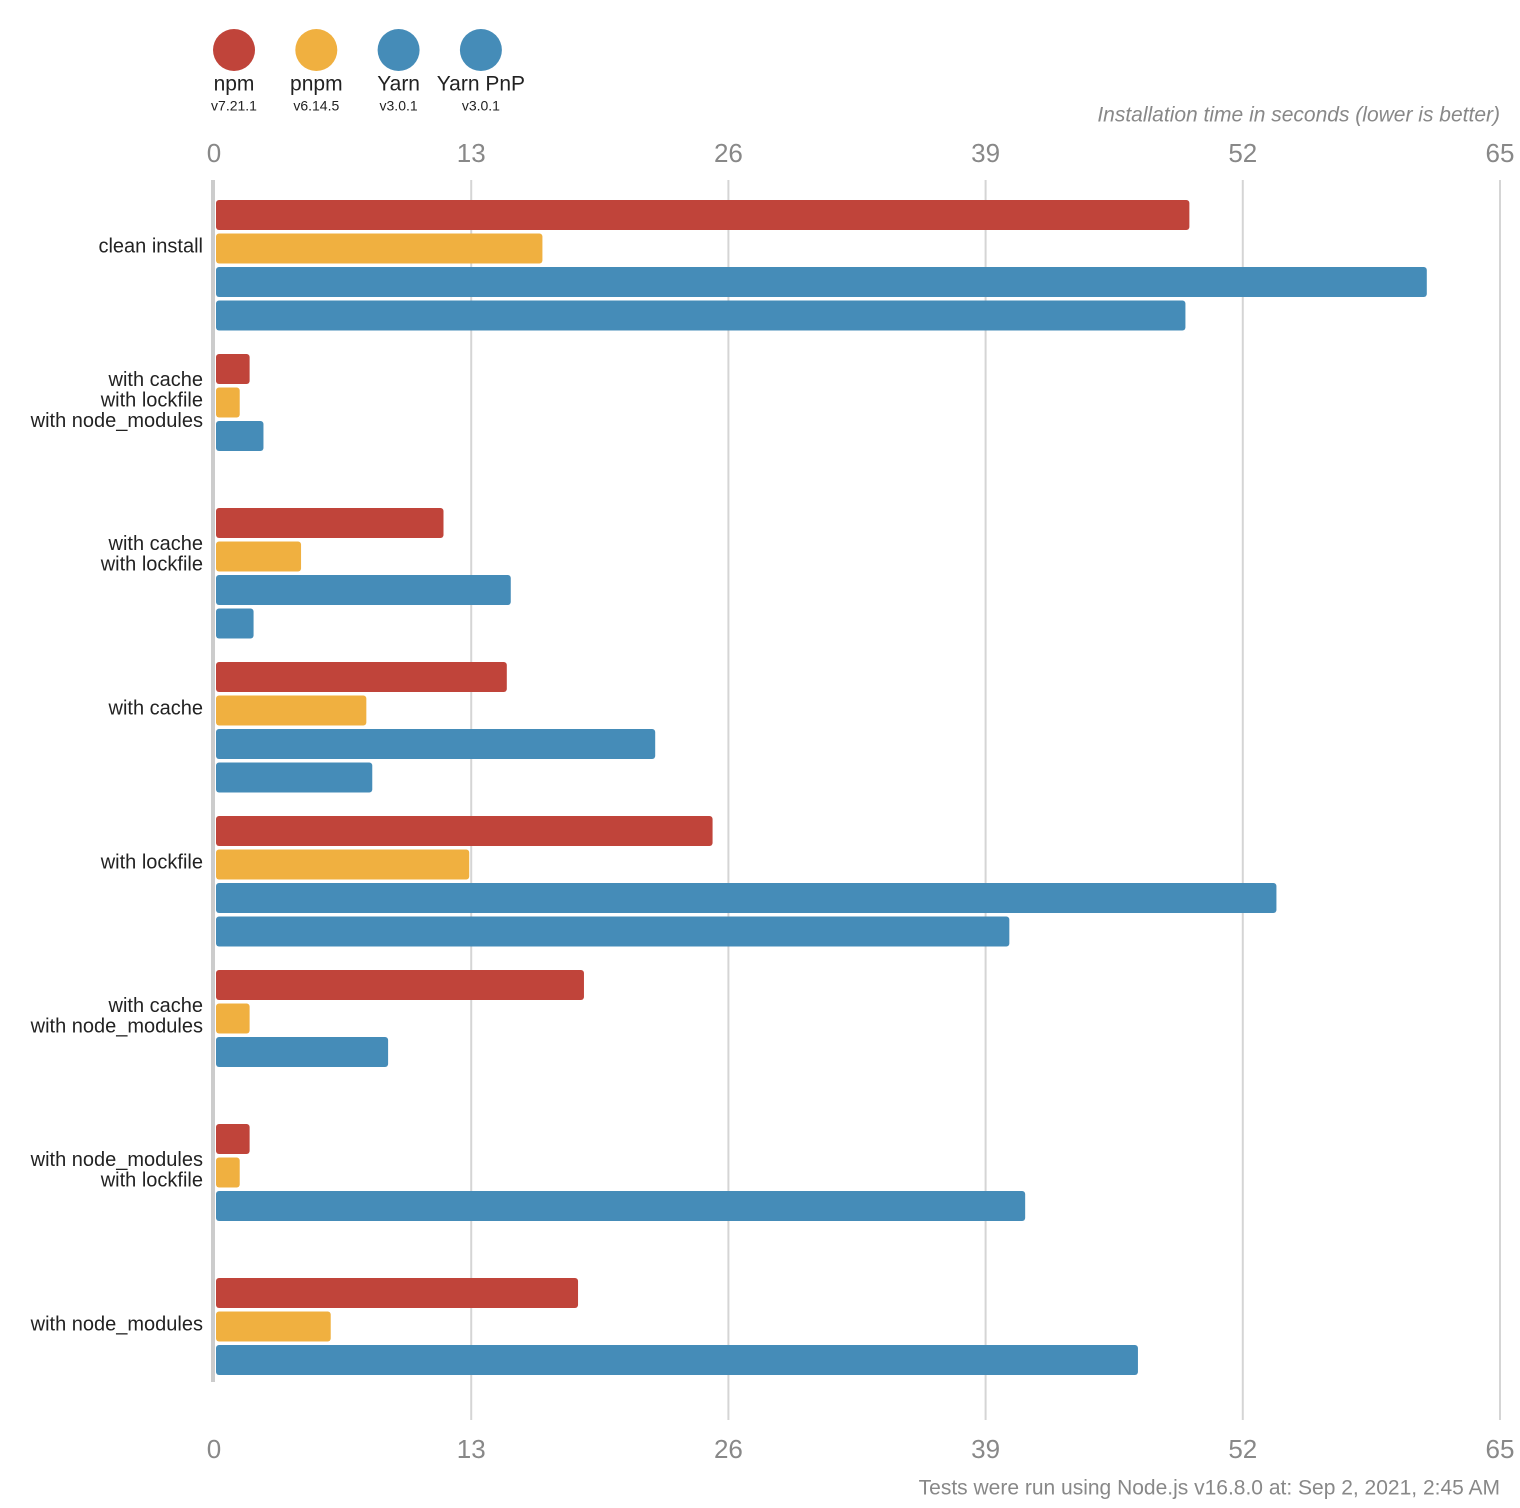 Image resolution: width=1520 pixels, height=1508 pixels. I want to click on legend-label: pnpm, so click(316, 84).